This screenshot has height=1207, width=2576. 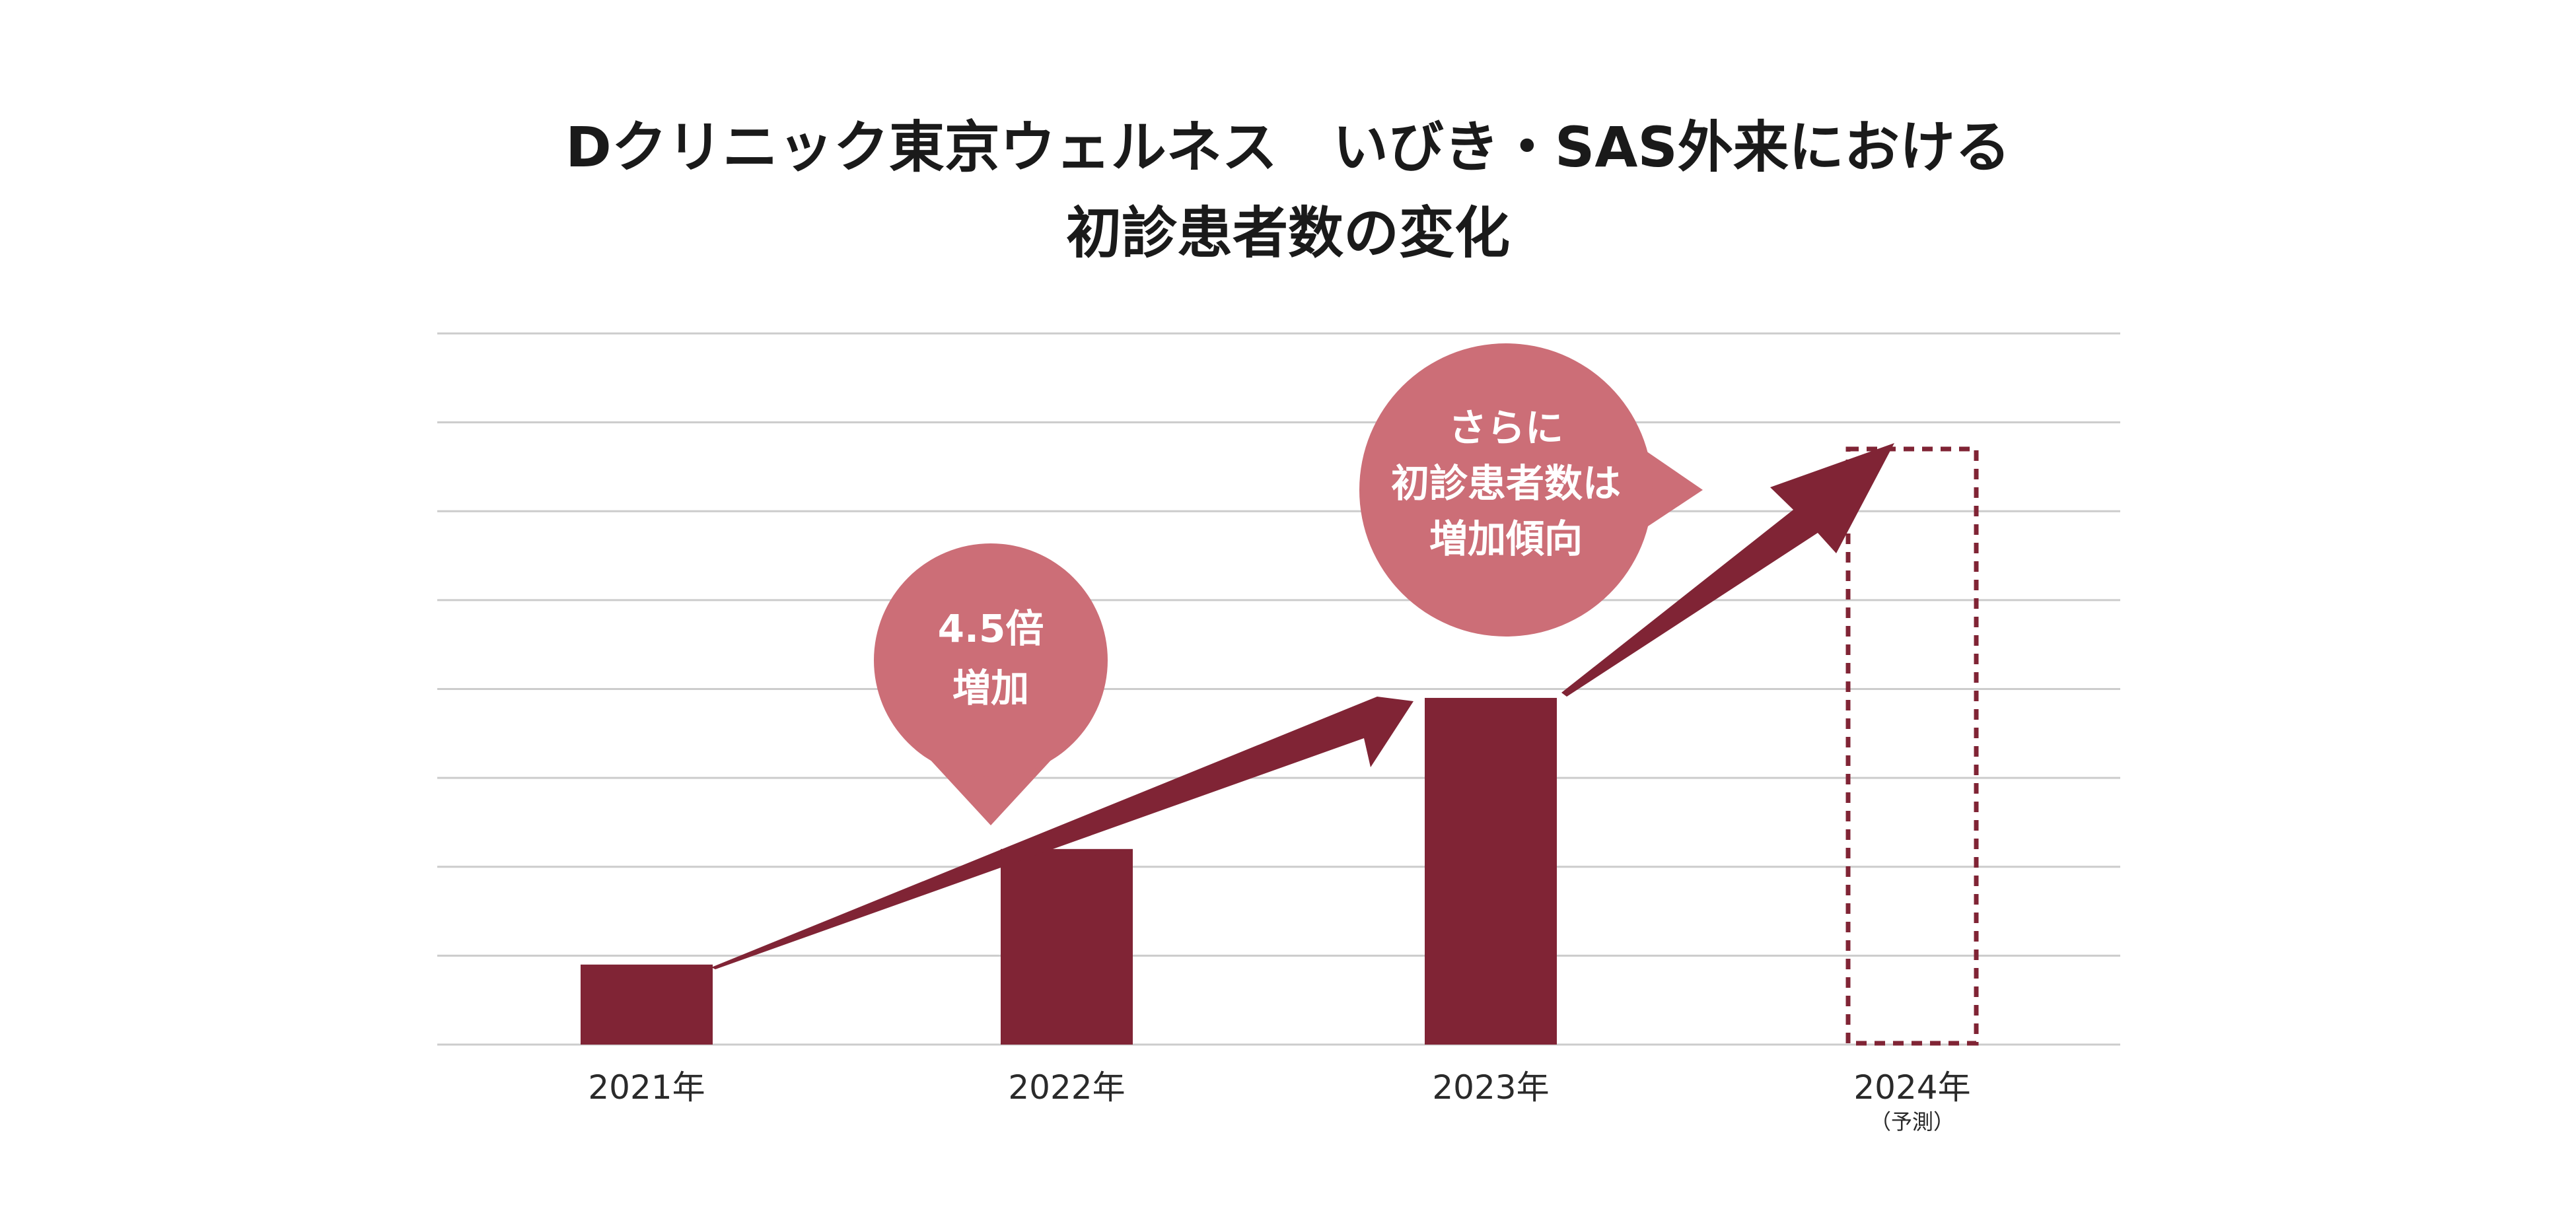 I want to click on callout-trend-line-2: 初診患者数は, so click(x=1506, y=484).